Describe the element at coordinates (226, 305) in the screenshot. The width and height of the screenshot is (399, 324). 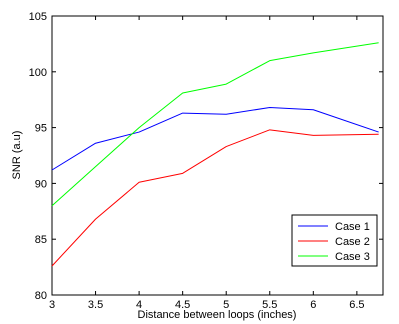
I see `x-tick-label: 5` at that location.